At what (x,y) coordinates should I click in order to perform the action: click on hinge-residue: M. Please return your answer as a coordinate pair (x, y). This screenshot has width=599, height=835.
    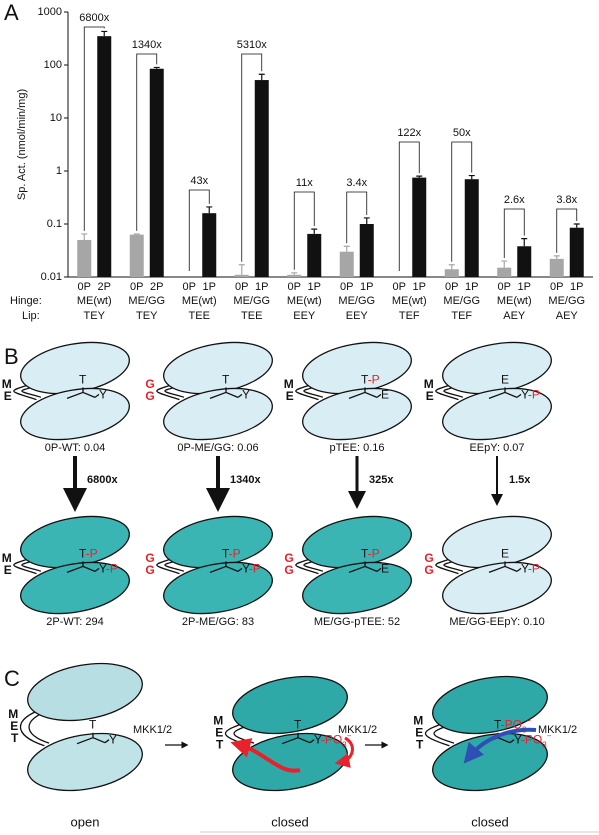
    Looking at the image, I should click on (429, 384).